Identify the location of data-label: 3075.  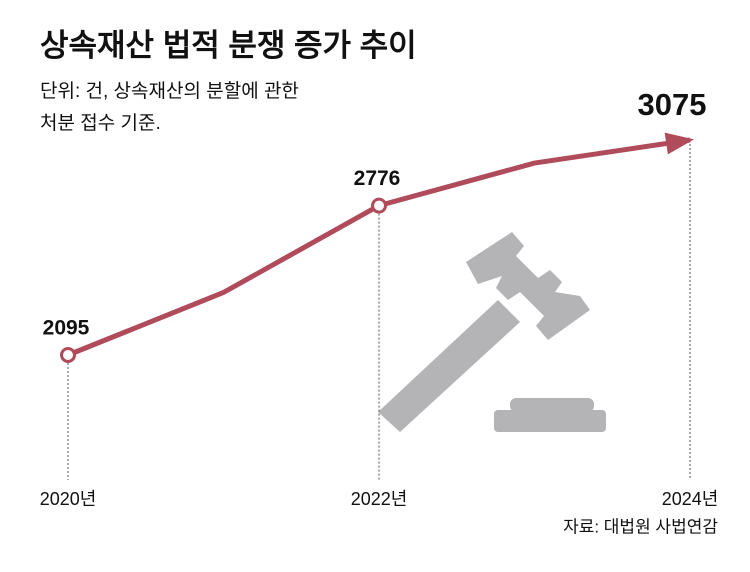
(672, 104).